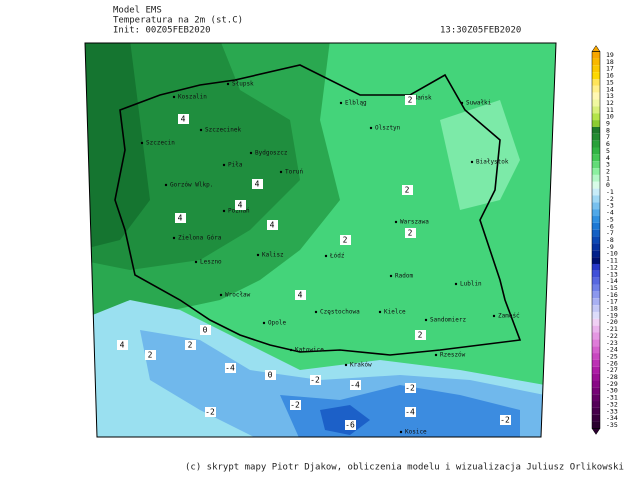  I want to click on colorbar-label: -12, so click(612, 267).